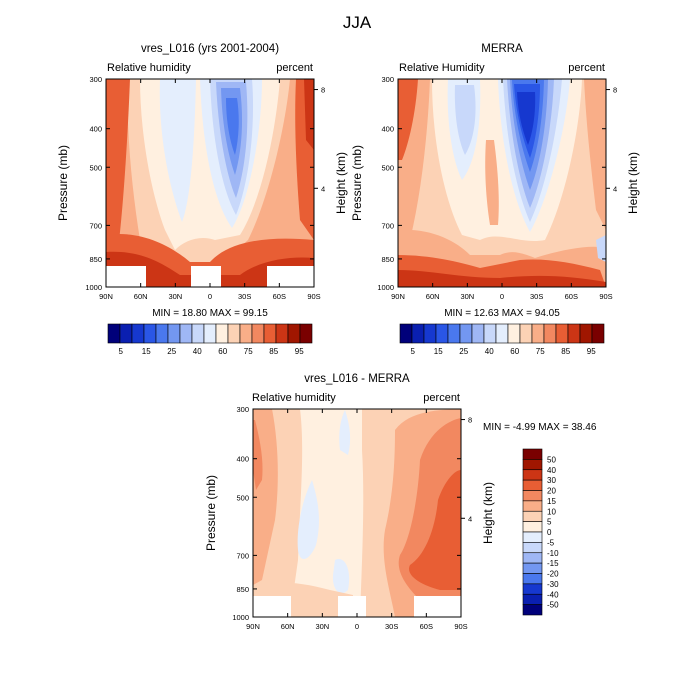 The height and width of the screenshot is (700, 700). I want to click on panel-merra-y2label: Height (km), so click(633, 183).